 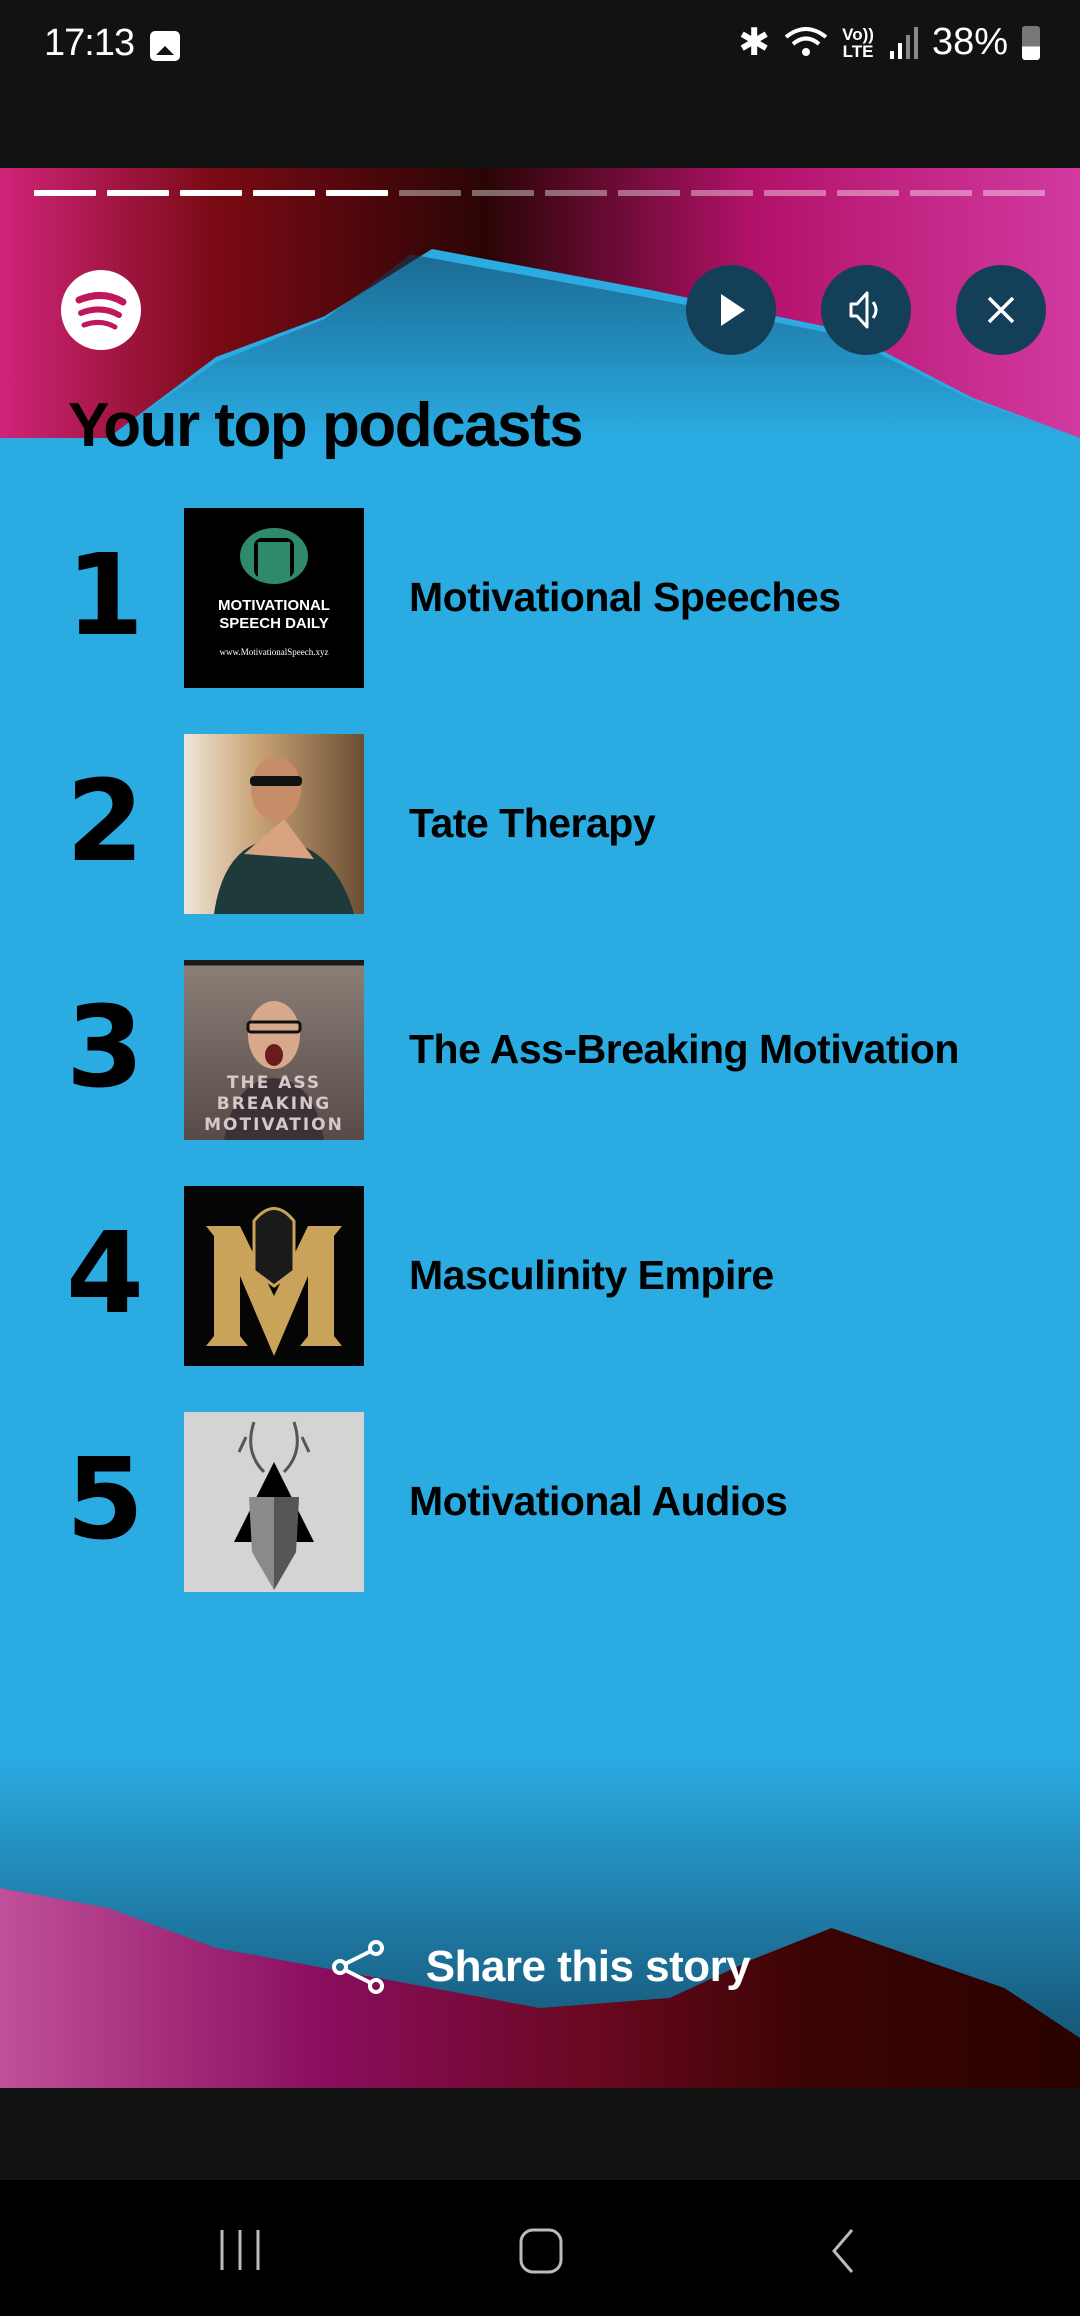 I want to click on cover-text: www.MotivationalSpeech.xyz, so click(x=274, y=652).